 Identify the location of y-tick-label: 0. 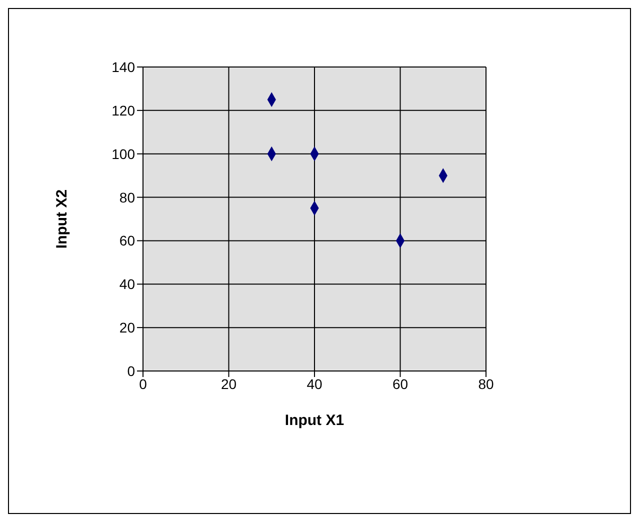
(131, 370).